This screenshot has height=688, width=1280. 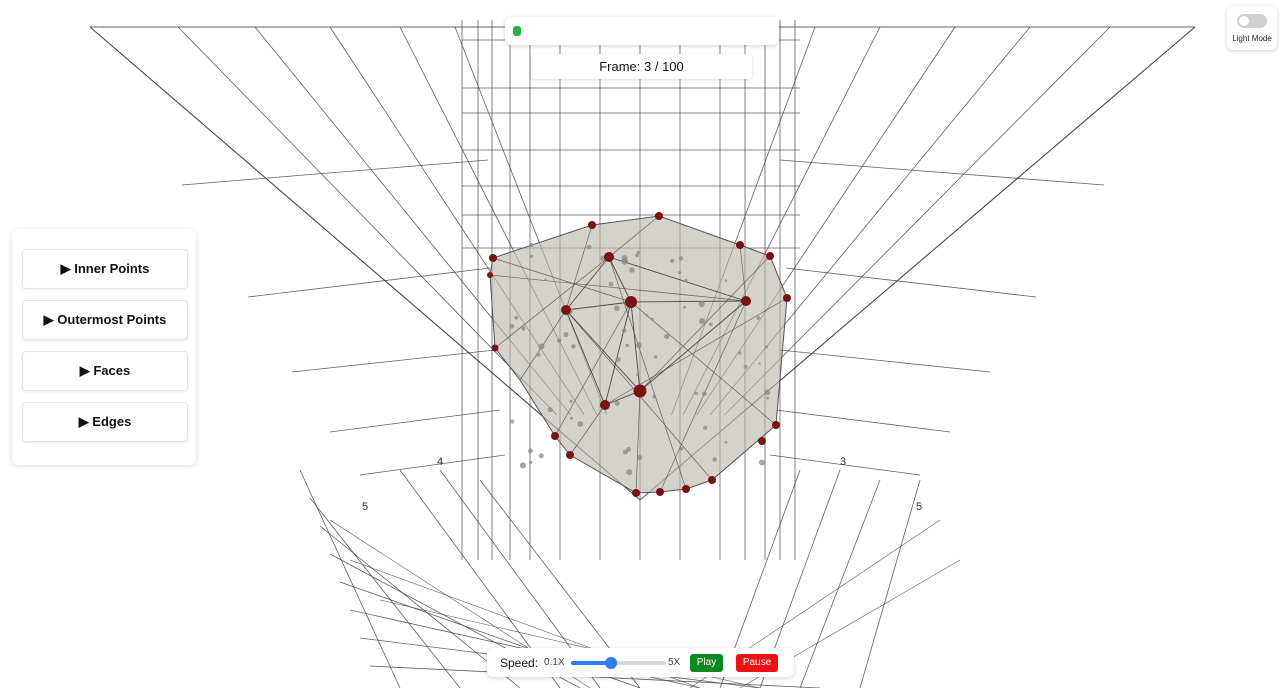 What do you see at coordinates (1244, 21) in the screenshot?
I see `toggle-knob` at bounding box center [1244, 21].